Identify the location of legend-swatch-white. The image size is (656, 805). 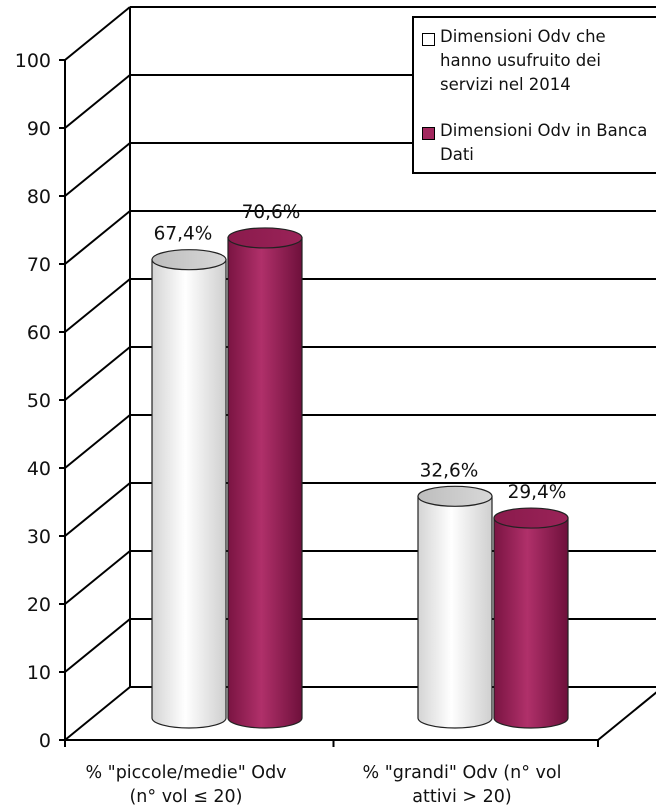
(428, 39).